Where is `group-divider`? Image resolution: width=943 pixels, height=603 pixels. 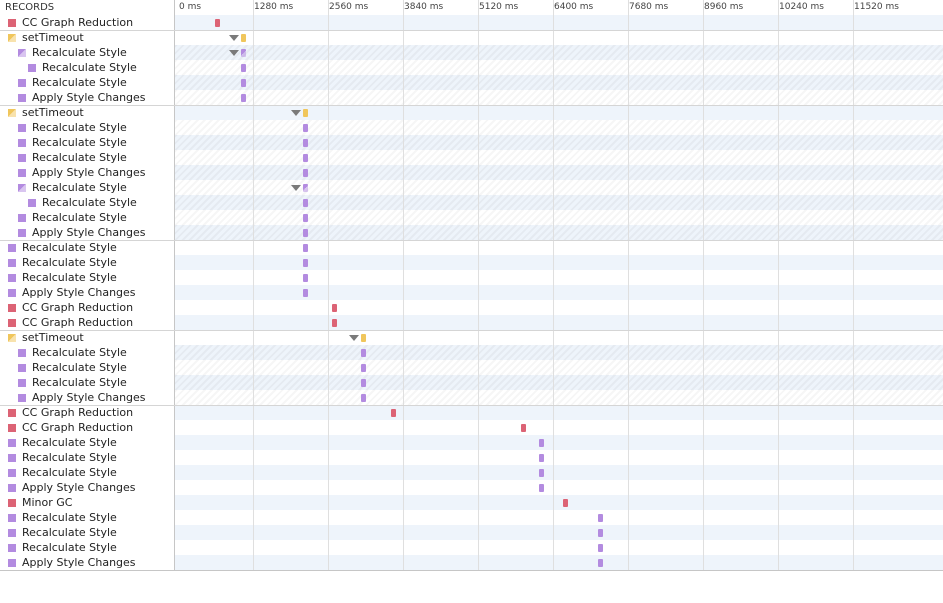
group-divider is located at coordinates (471, 105).